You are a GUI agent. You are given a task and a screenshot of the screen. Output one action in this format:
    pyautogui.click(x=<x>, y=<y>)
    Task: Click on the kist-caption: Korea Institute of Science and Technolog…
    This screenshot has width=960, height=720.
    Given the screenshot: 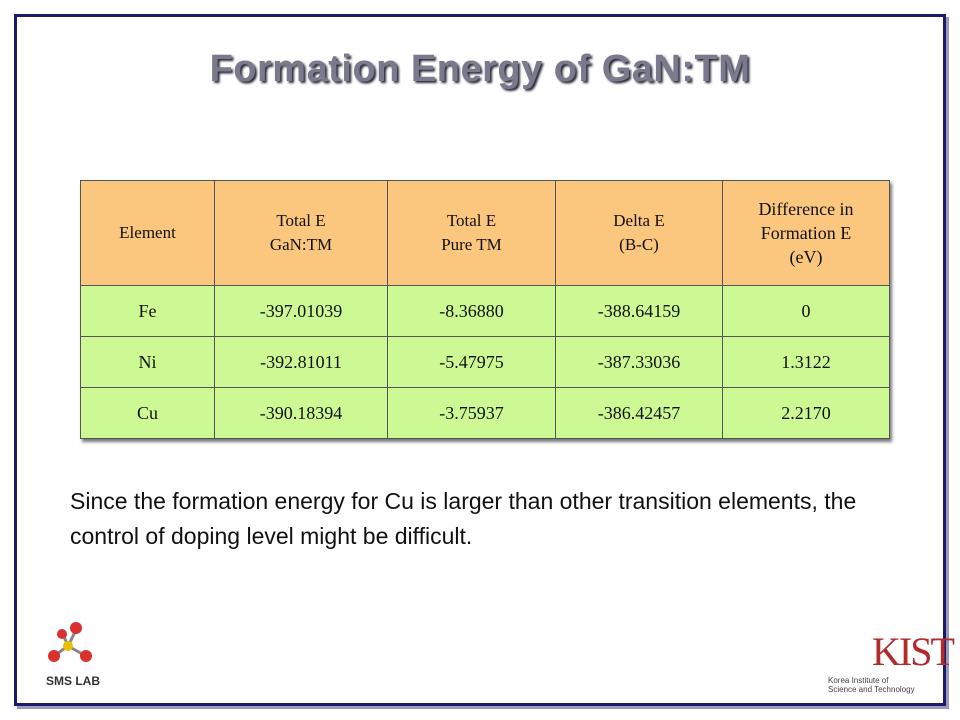 What is the action you would take?
    pyautogui.click(x=871, y=685)
    